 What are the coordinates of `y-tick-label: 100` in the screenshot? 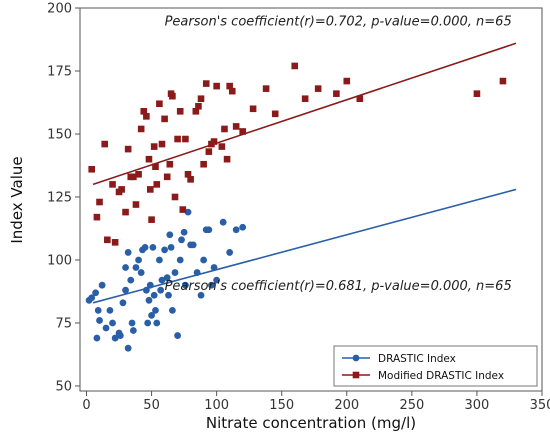 It's located at (59, 260).